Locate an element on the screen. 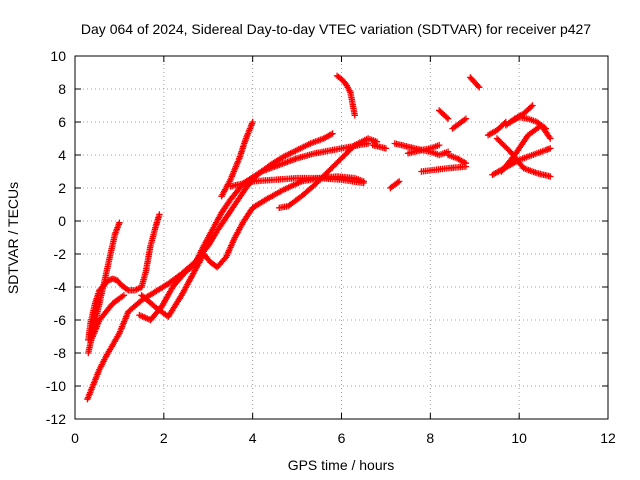 The width and height of the screenshot is (640, 480). y-tick-label: 4 is located at coordinates (62, 155).